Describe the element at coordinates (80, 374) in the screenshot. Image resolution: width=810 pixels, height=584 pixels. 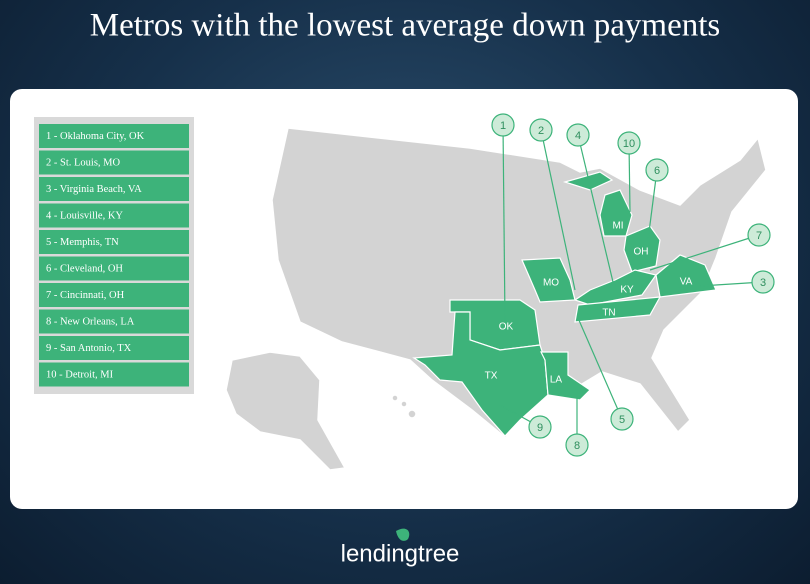
I see `legend-label: 10 - Detroit, MI` at that location.